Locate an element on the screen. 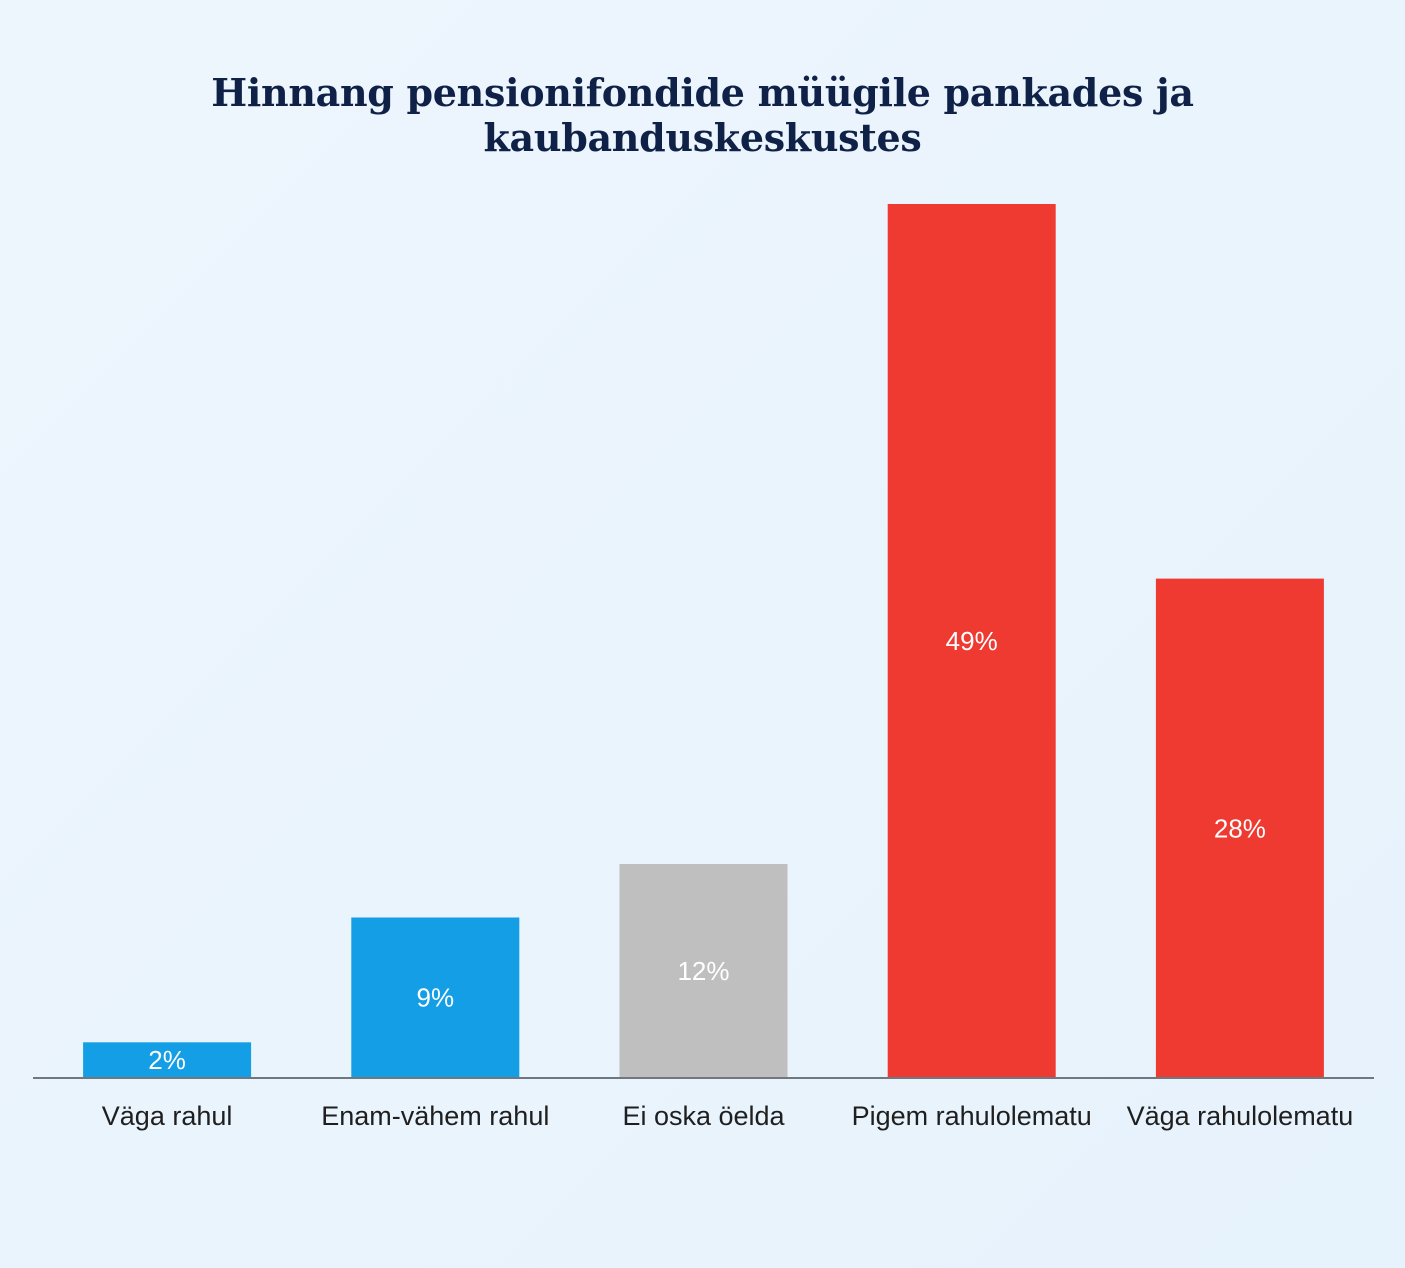 The image size is (1405, 1268). category-label: Pigem rahulolematu is located at coordinates (972, 1116).